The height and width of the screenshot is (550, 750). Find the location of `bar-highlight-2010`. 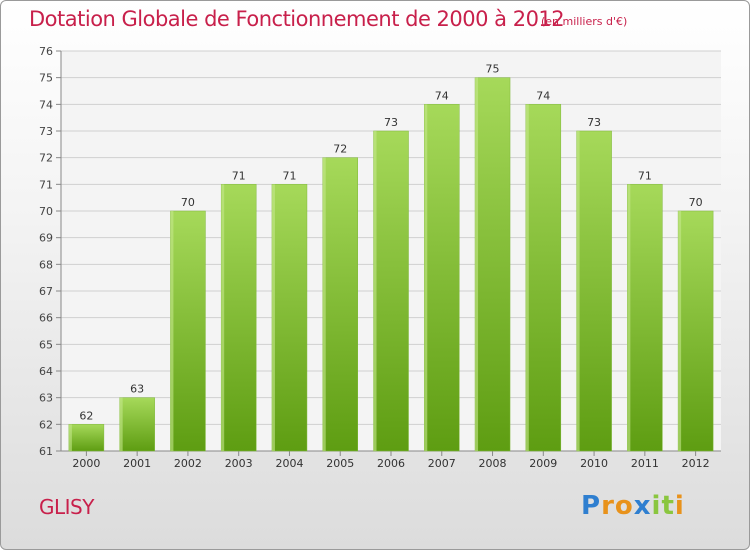

bar-highlight-2010 is located at coordinates (578, 291).